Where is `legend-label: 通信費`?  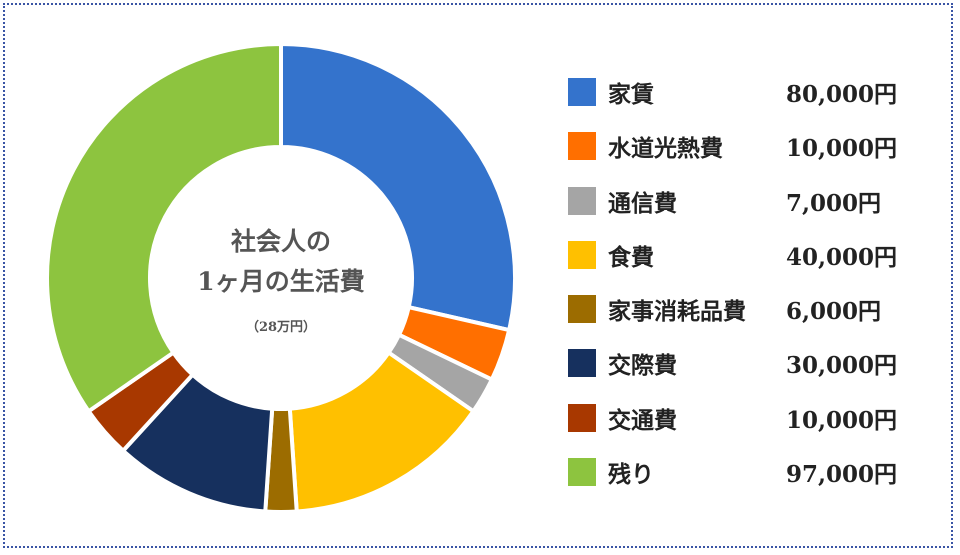 legend-label: 通信費 is located at coordinates (642, 203).